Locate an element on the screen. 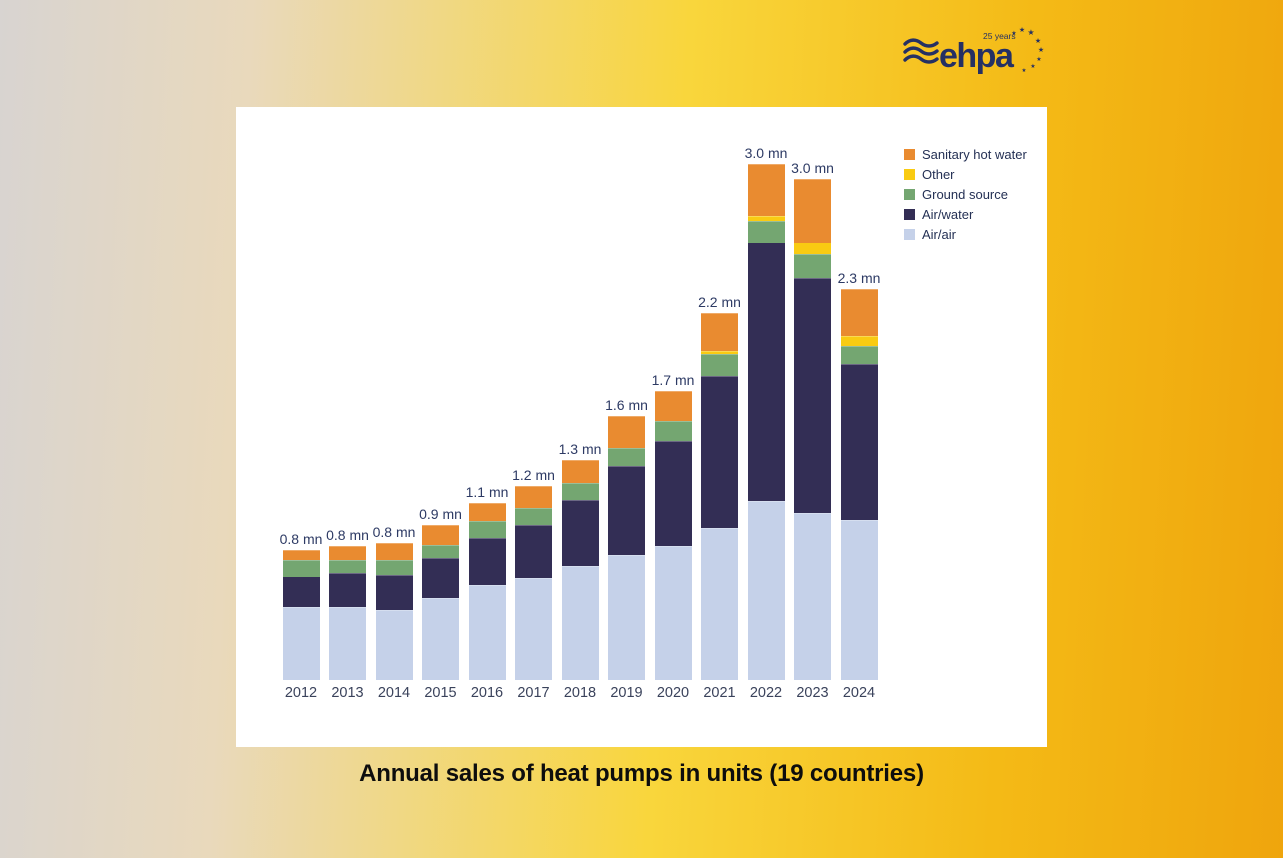 The height and width of the screenshot is (858, 1283). bar-segment-2019-ground-source is located at coordinates (626, 457).